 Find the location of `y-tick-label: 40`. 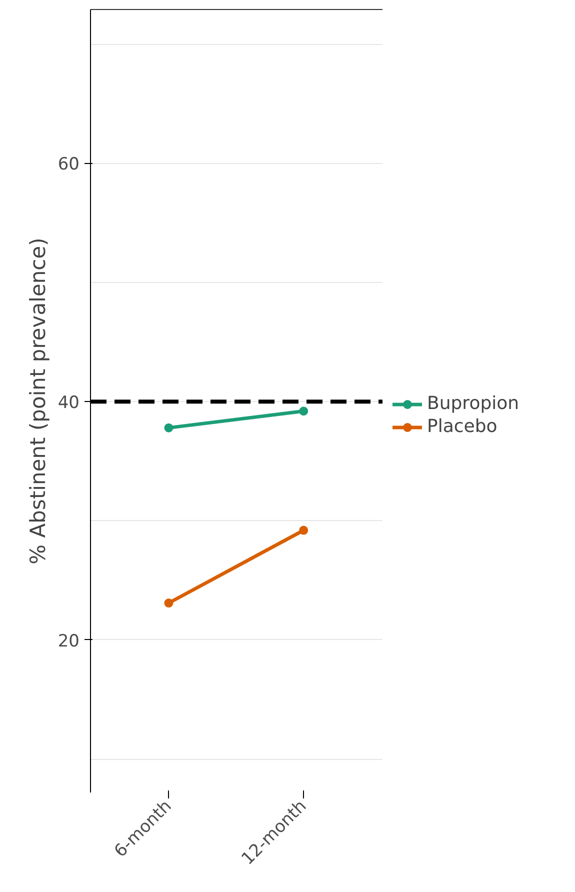

y-tick-label: 40 is located at coordinates (69, 403).